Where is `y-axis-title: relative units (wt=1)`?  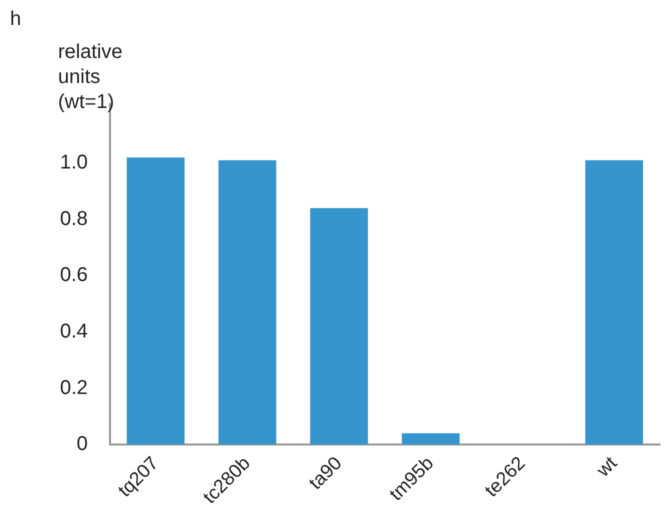 y-axis-title: relative units (wt=1) is located at coordinates (91, 77).